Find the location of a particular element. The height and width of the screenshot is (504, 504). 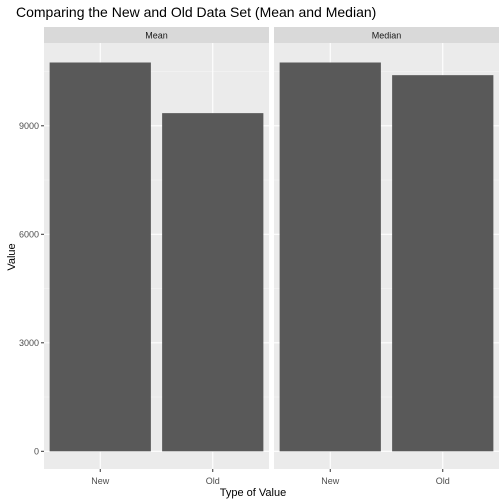

y-tick-label: 6000 is located at coordinates (29, 234).